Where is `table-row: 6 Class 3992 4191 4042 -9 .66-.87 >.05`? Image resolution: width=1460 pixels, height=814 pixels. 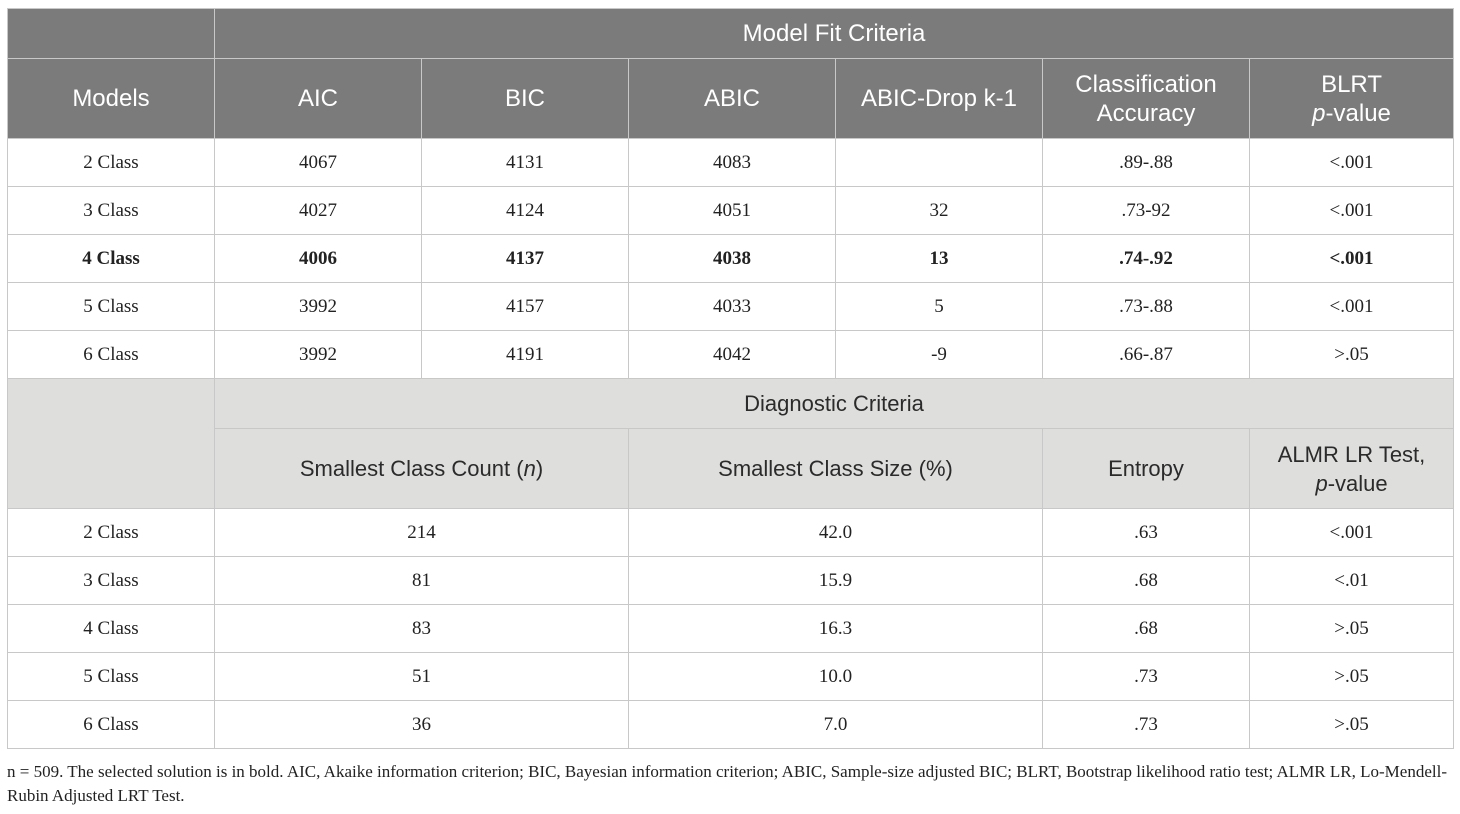
table-row: 6 Class 3992 4191 4042 -9 .66-.87 >.05 is located at coordinates (731, 354).